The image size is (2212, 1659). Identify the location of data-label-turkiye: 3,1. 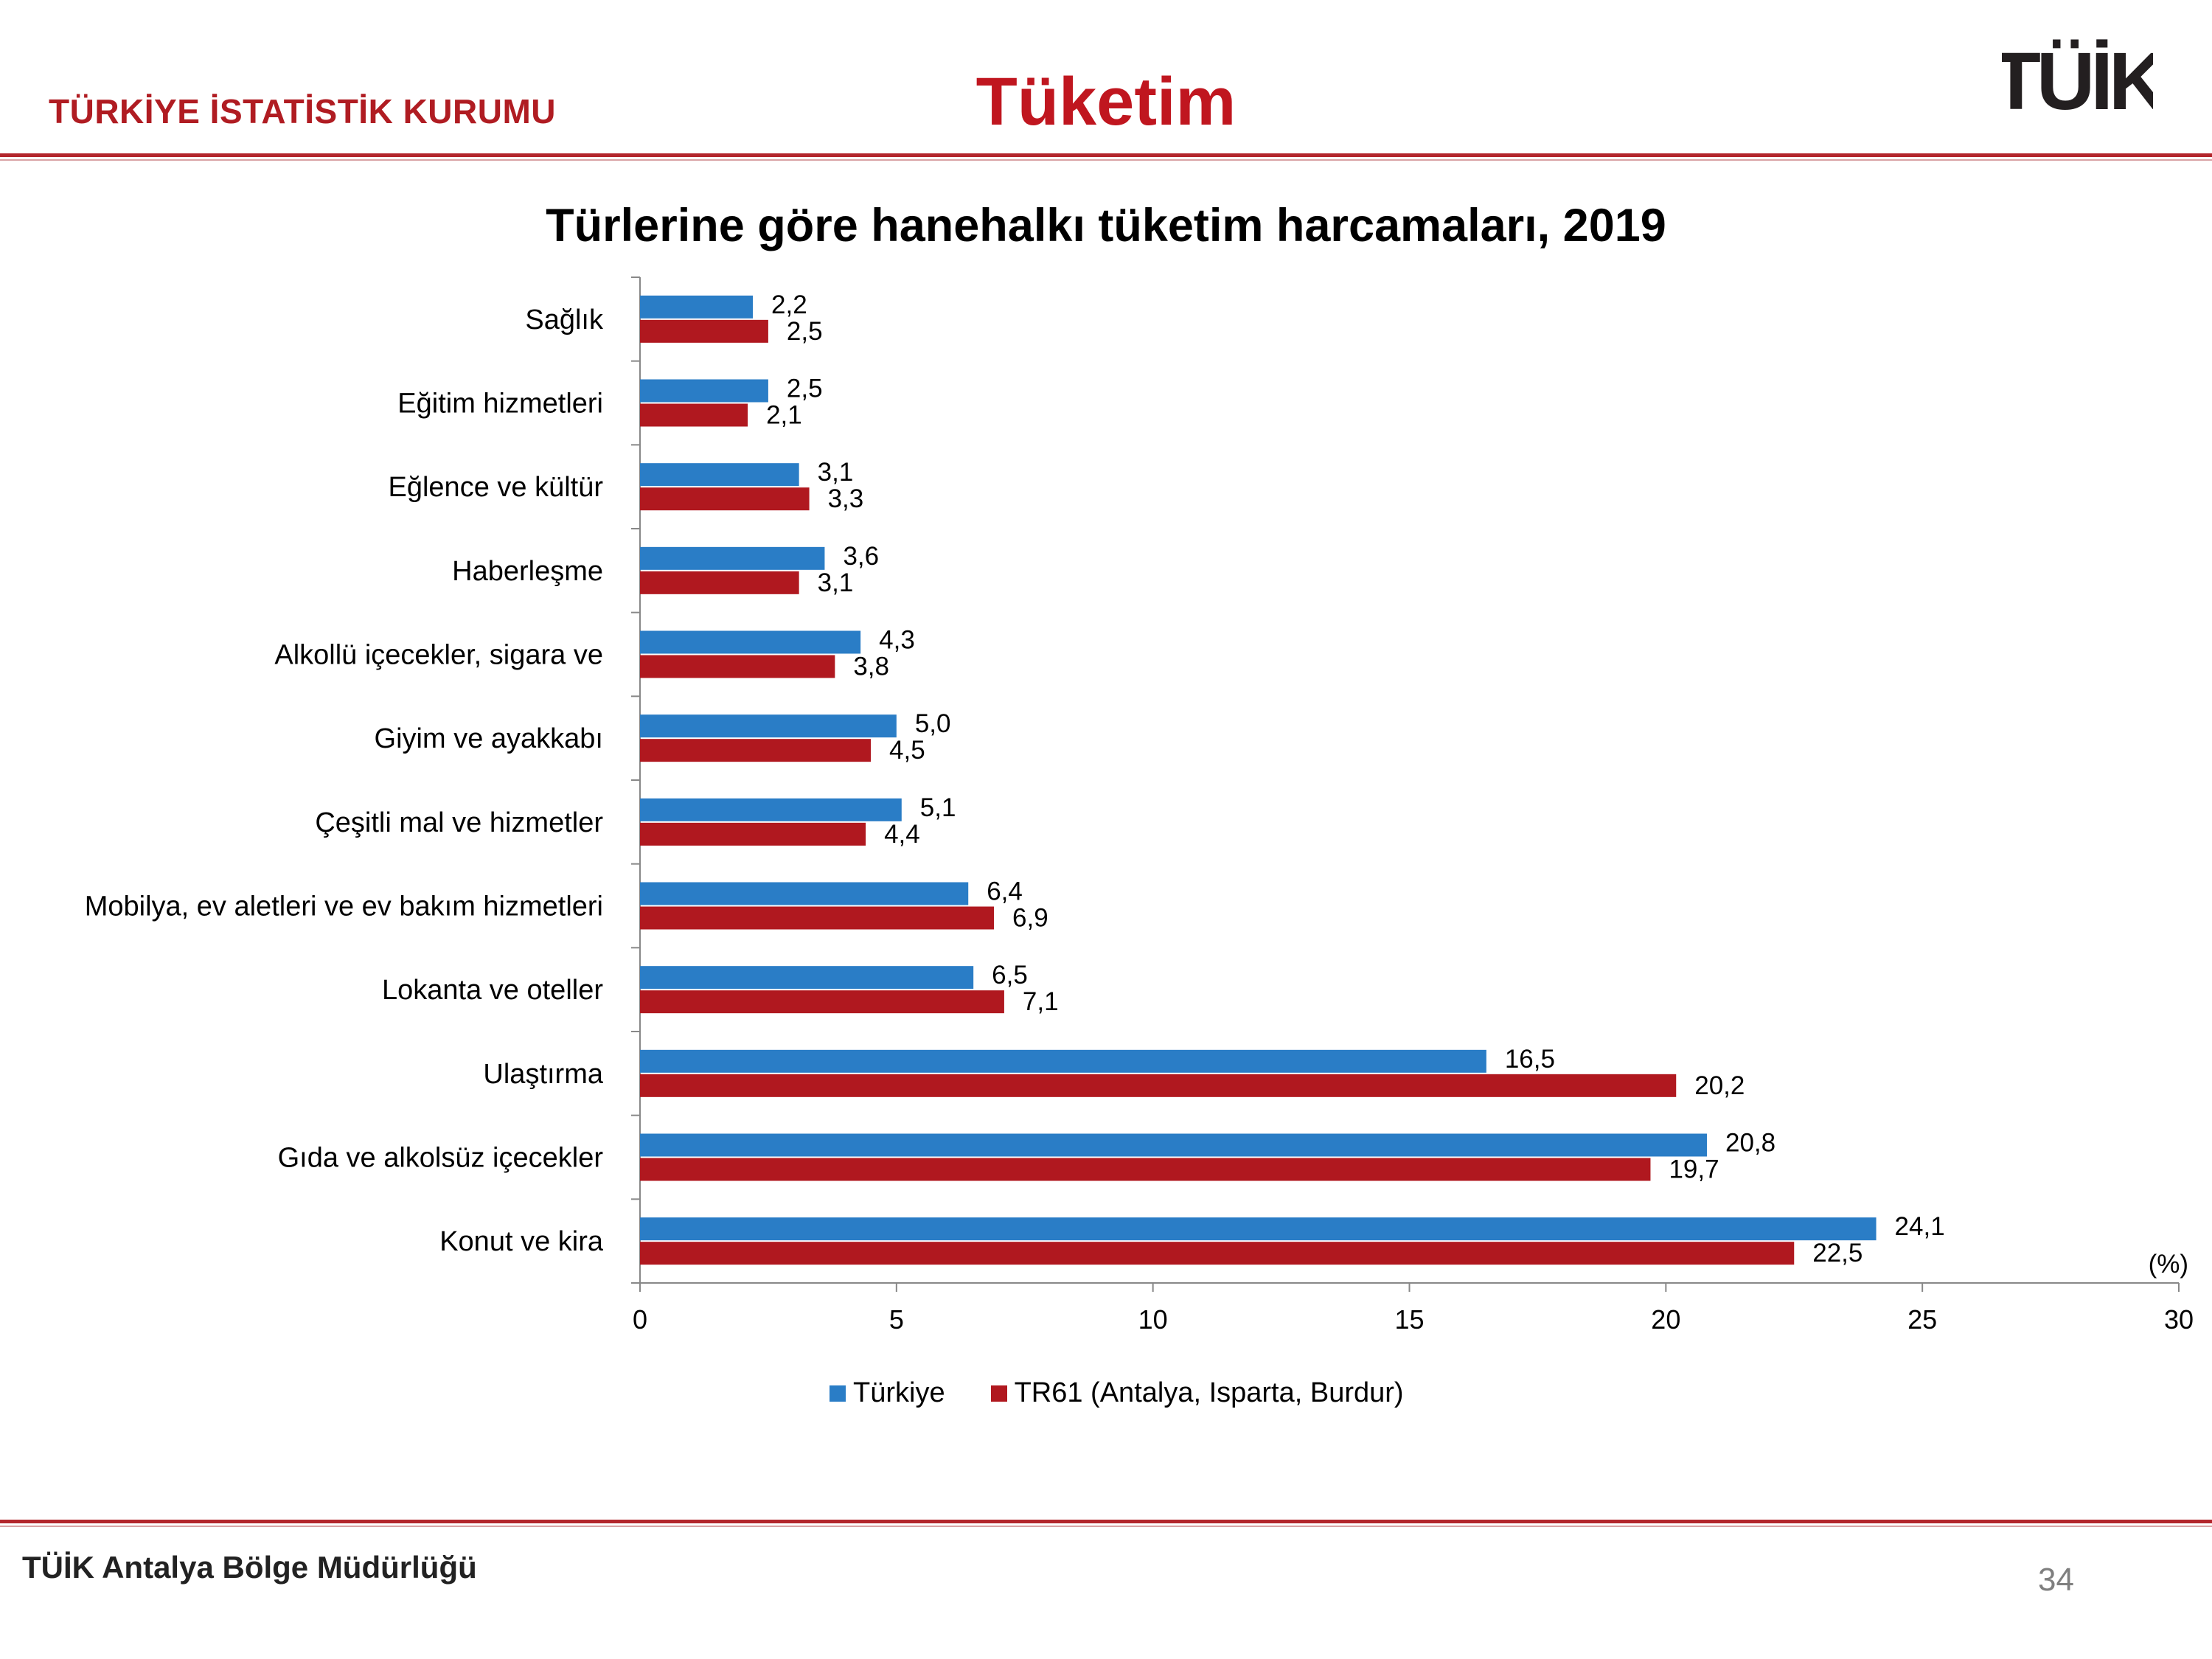
(836, 472).